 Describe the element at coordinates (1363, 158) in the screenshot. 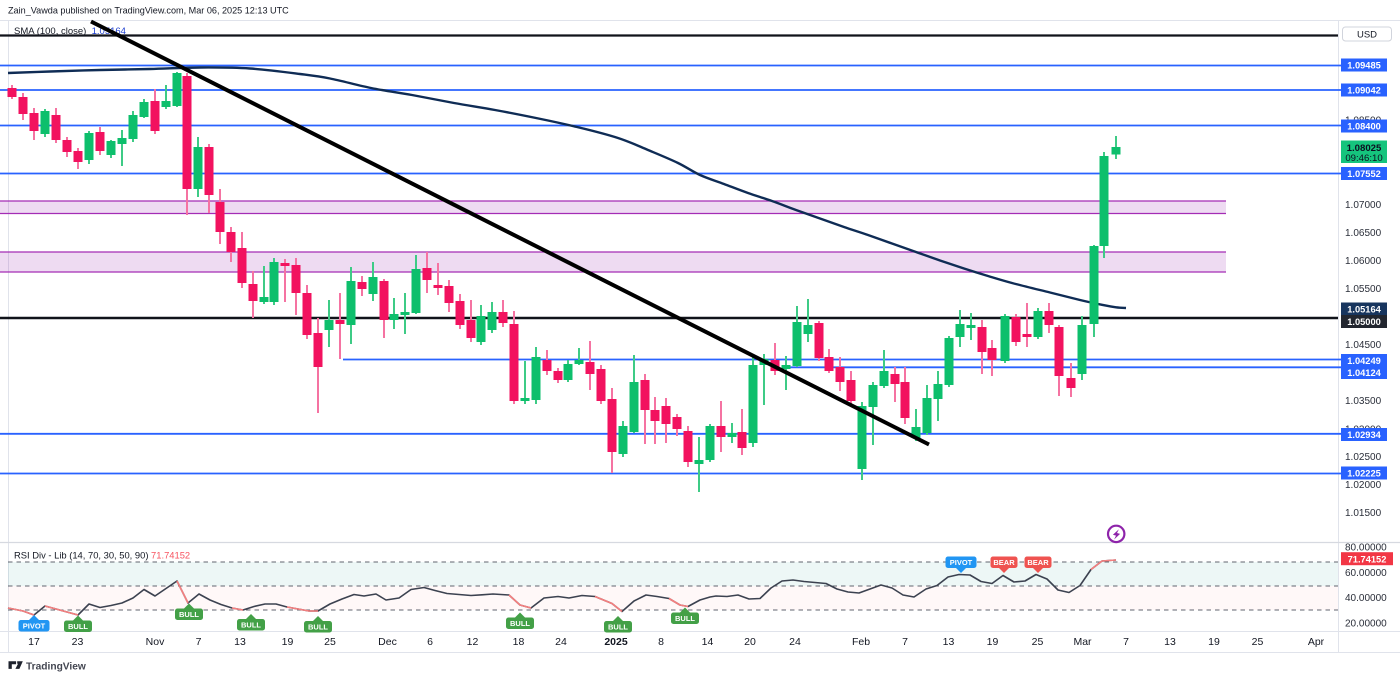

I see `svg-text: 09:46:10` at that location.